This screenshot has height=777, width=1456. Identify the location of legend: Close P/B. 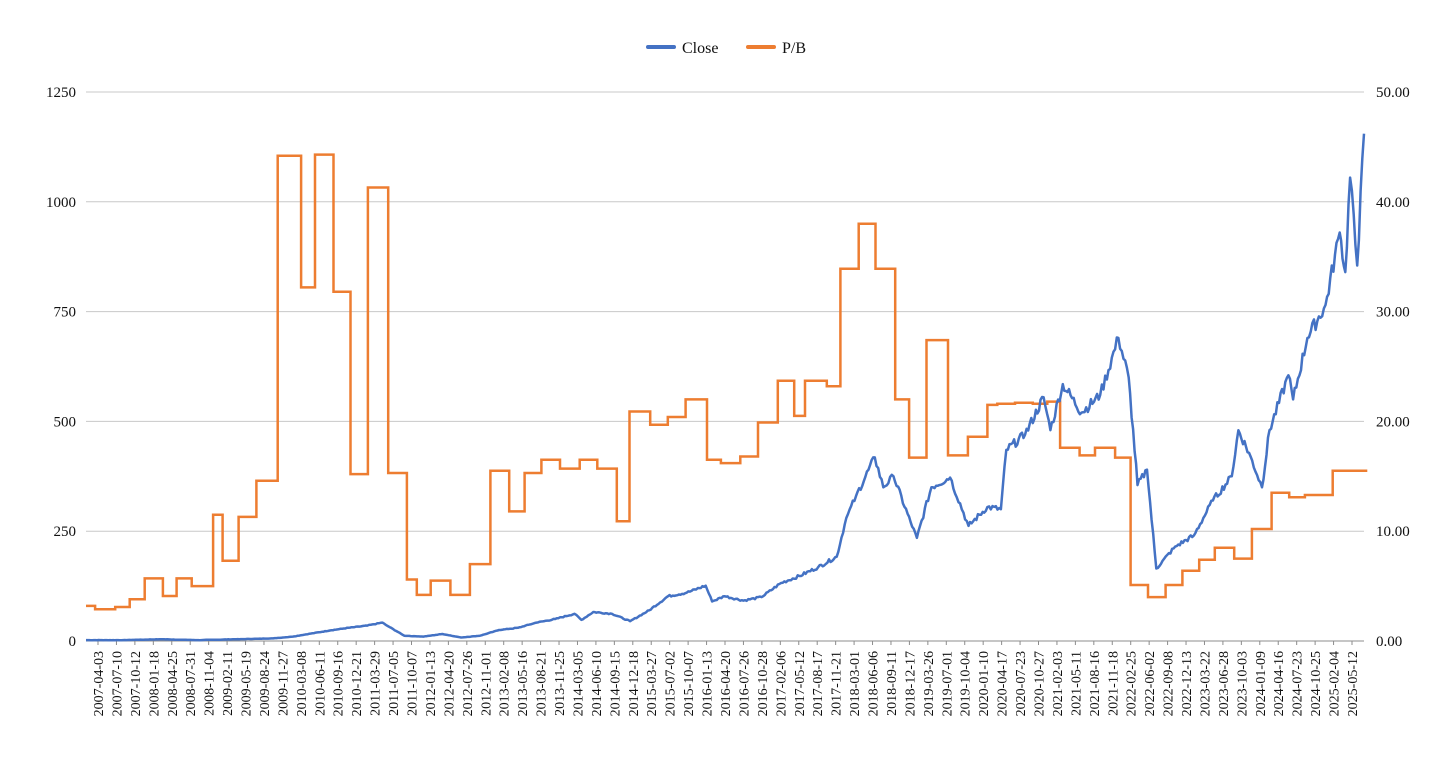
(726, 48).